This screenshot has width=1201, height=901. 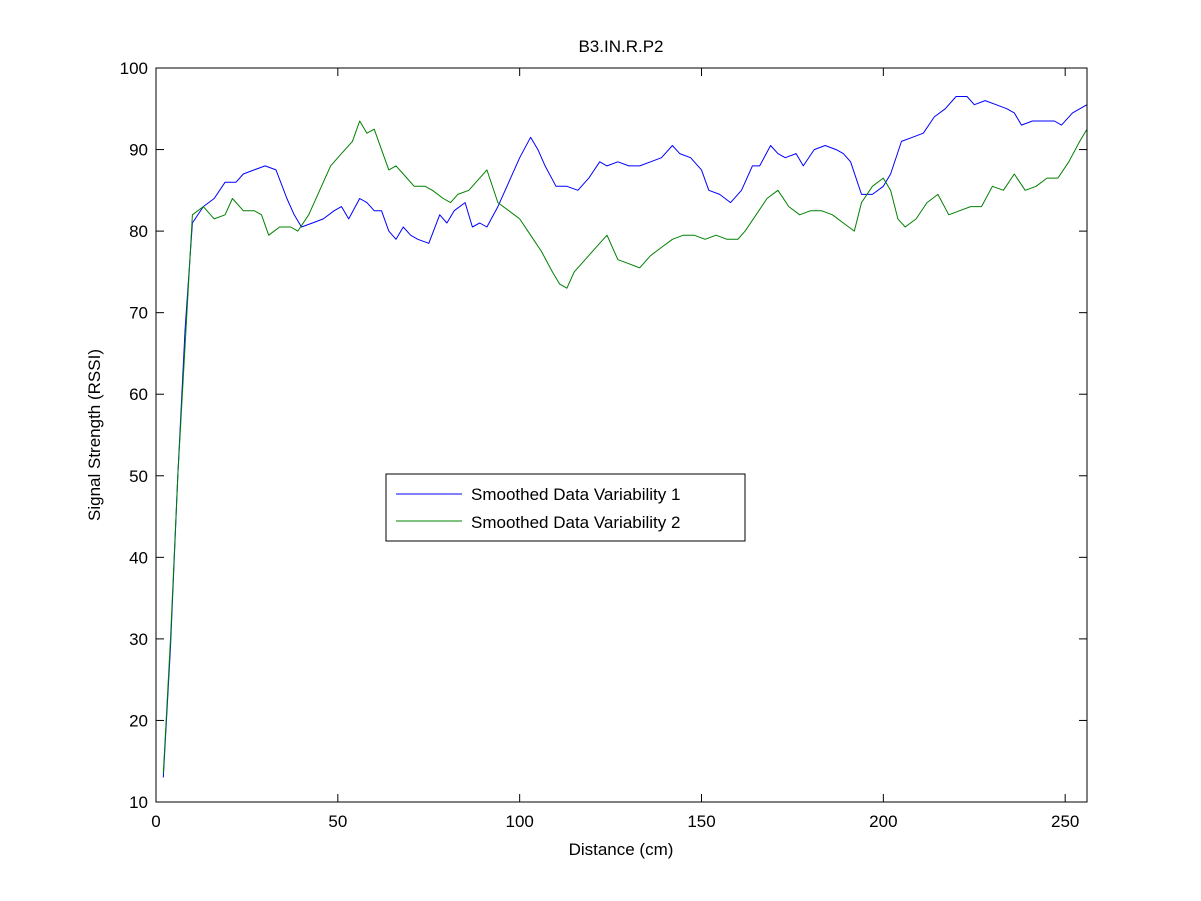 What do you see at coordinates (138, 720) in the screenshot?
I see `y-tick-label: 20` at bounding box center [138, 720].